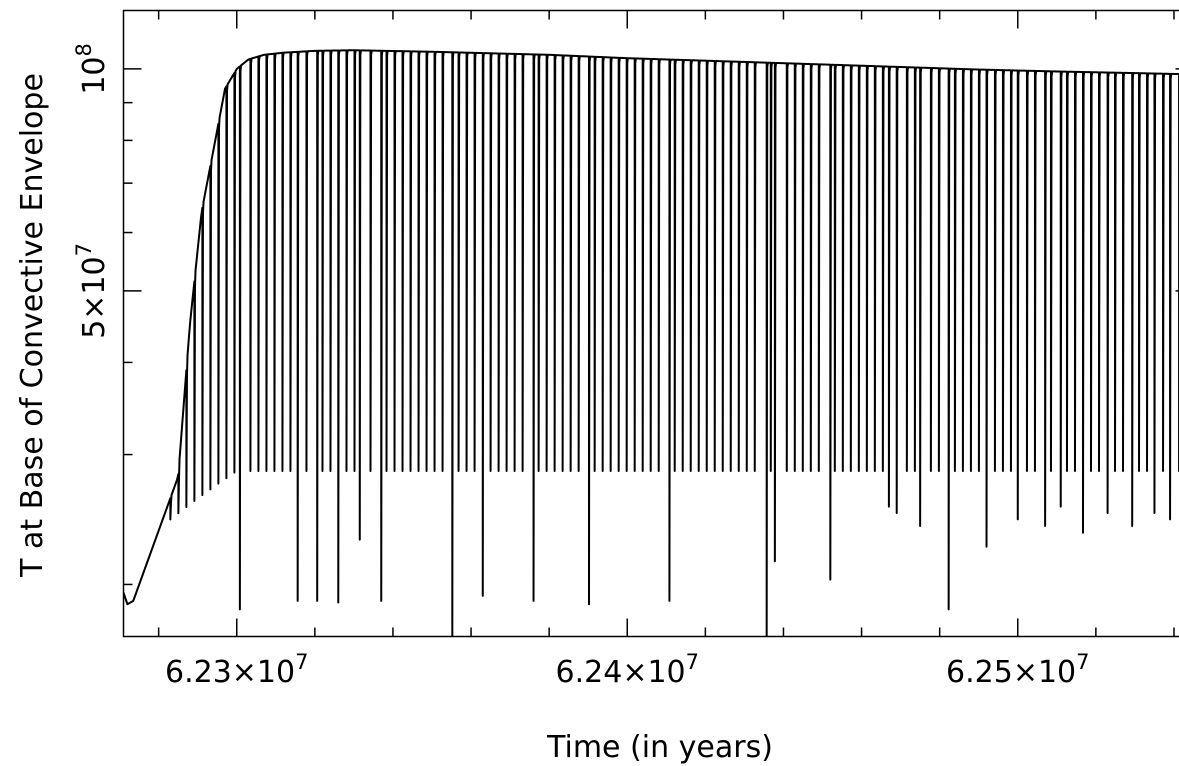 The width and height of the screenshot is (1179, 766). What do you see at coordinates (94, 75) in the screenshot?
I see `y-tick-mantissa: 10` at bounding box center [94, 75].